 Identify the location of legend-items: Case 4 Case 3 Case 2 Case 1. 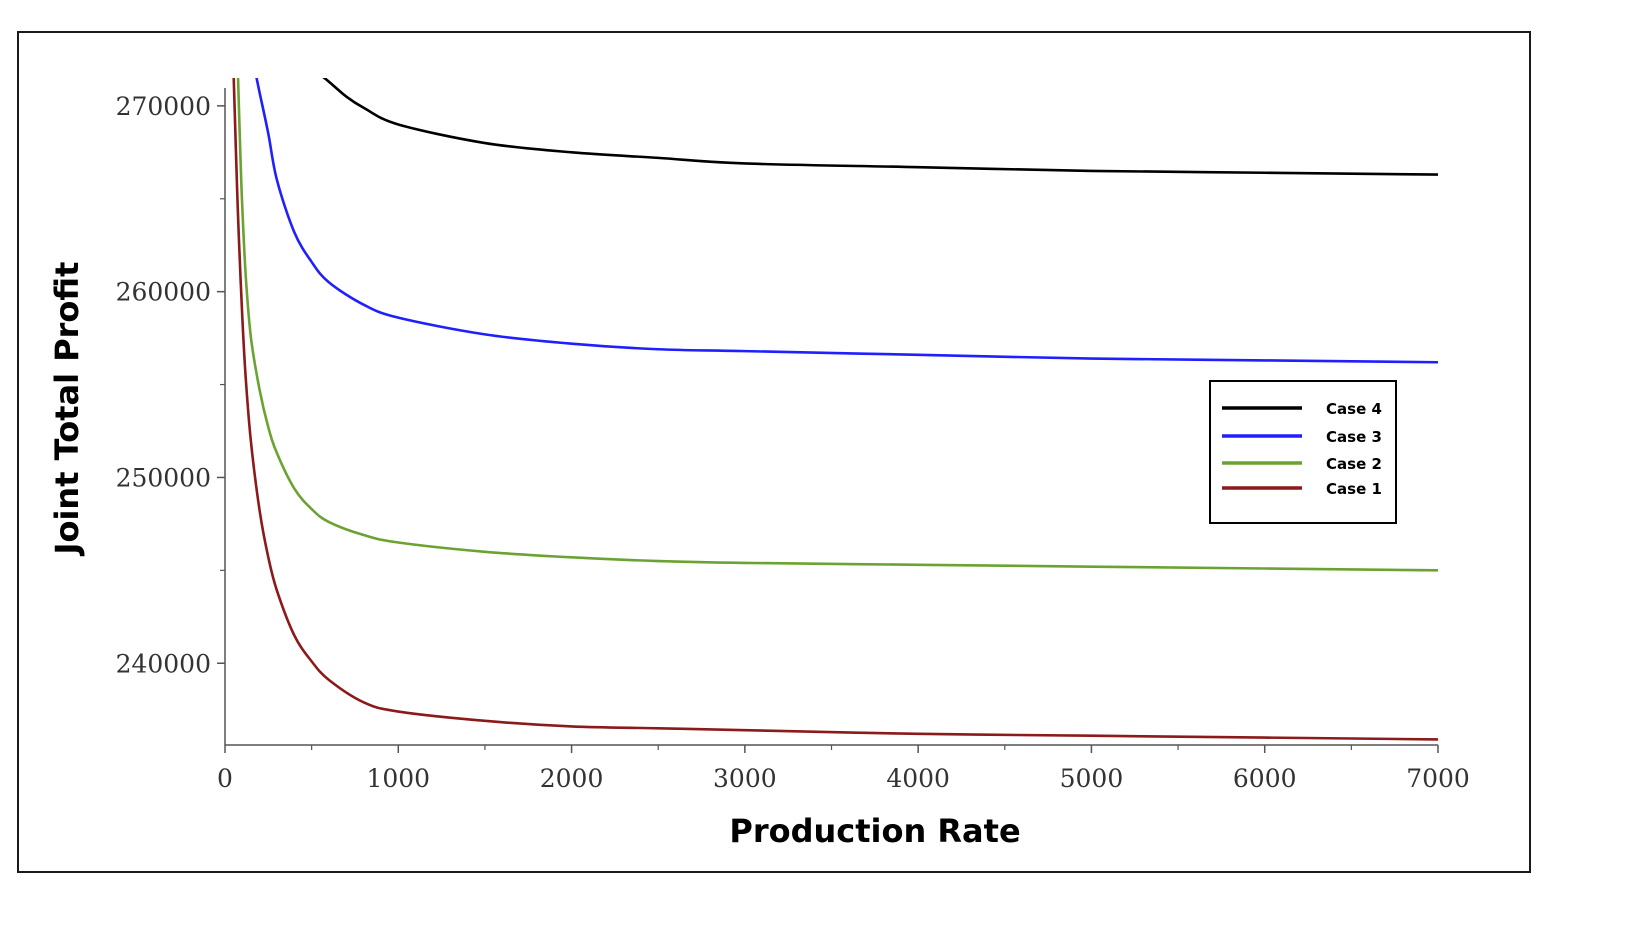
(1302, 449).